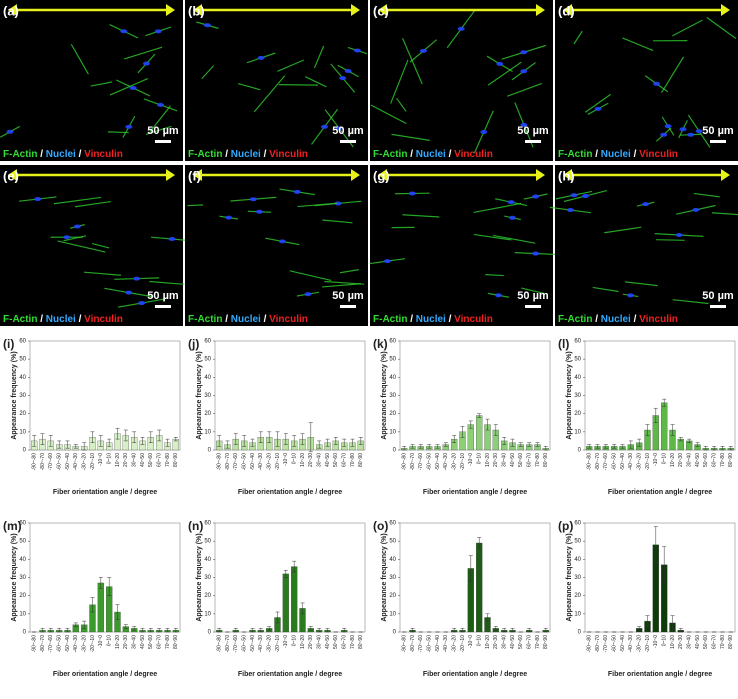  What do you see at coordinates (195, 526) in the screenshot?
I see `panel-label: (n)` at bounding box center [195, 526].